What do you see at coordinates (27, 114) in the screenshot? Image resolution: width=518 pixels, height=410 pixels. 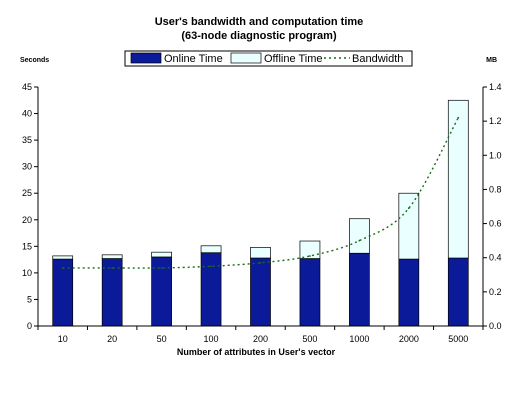 I see `left-tick-label-40: 40` at bounding box center [27, 114].